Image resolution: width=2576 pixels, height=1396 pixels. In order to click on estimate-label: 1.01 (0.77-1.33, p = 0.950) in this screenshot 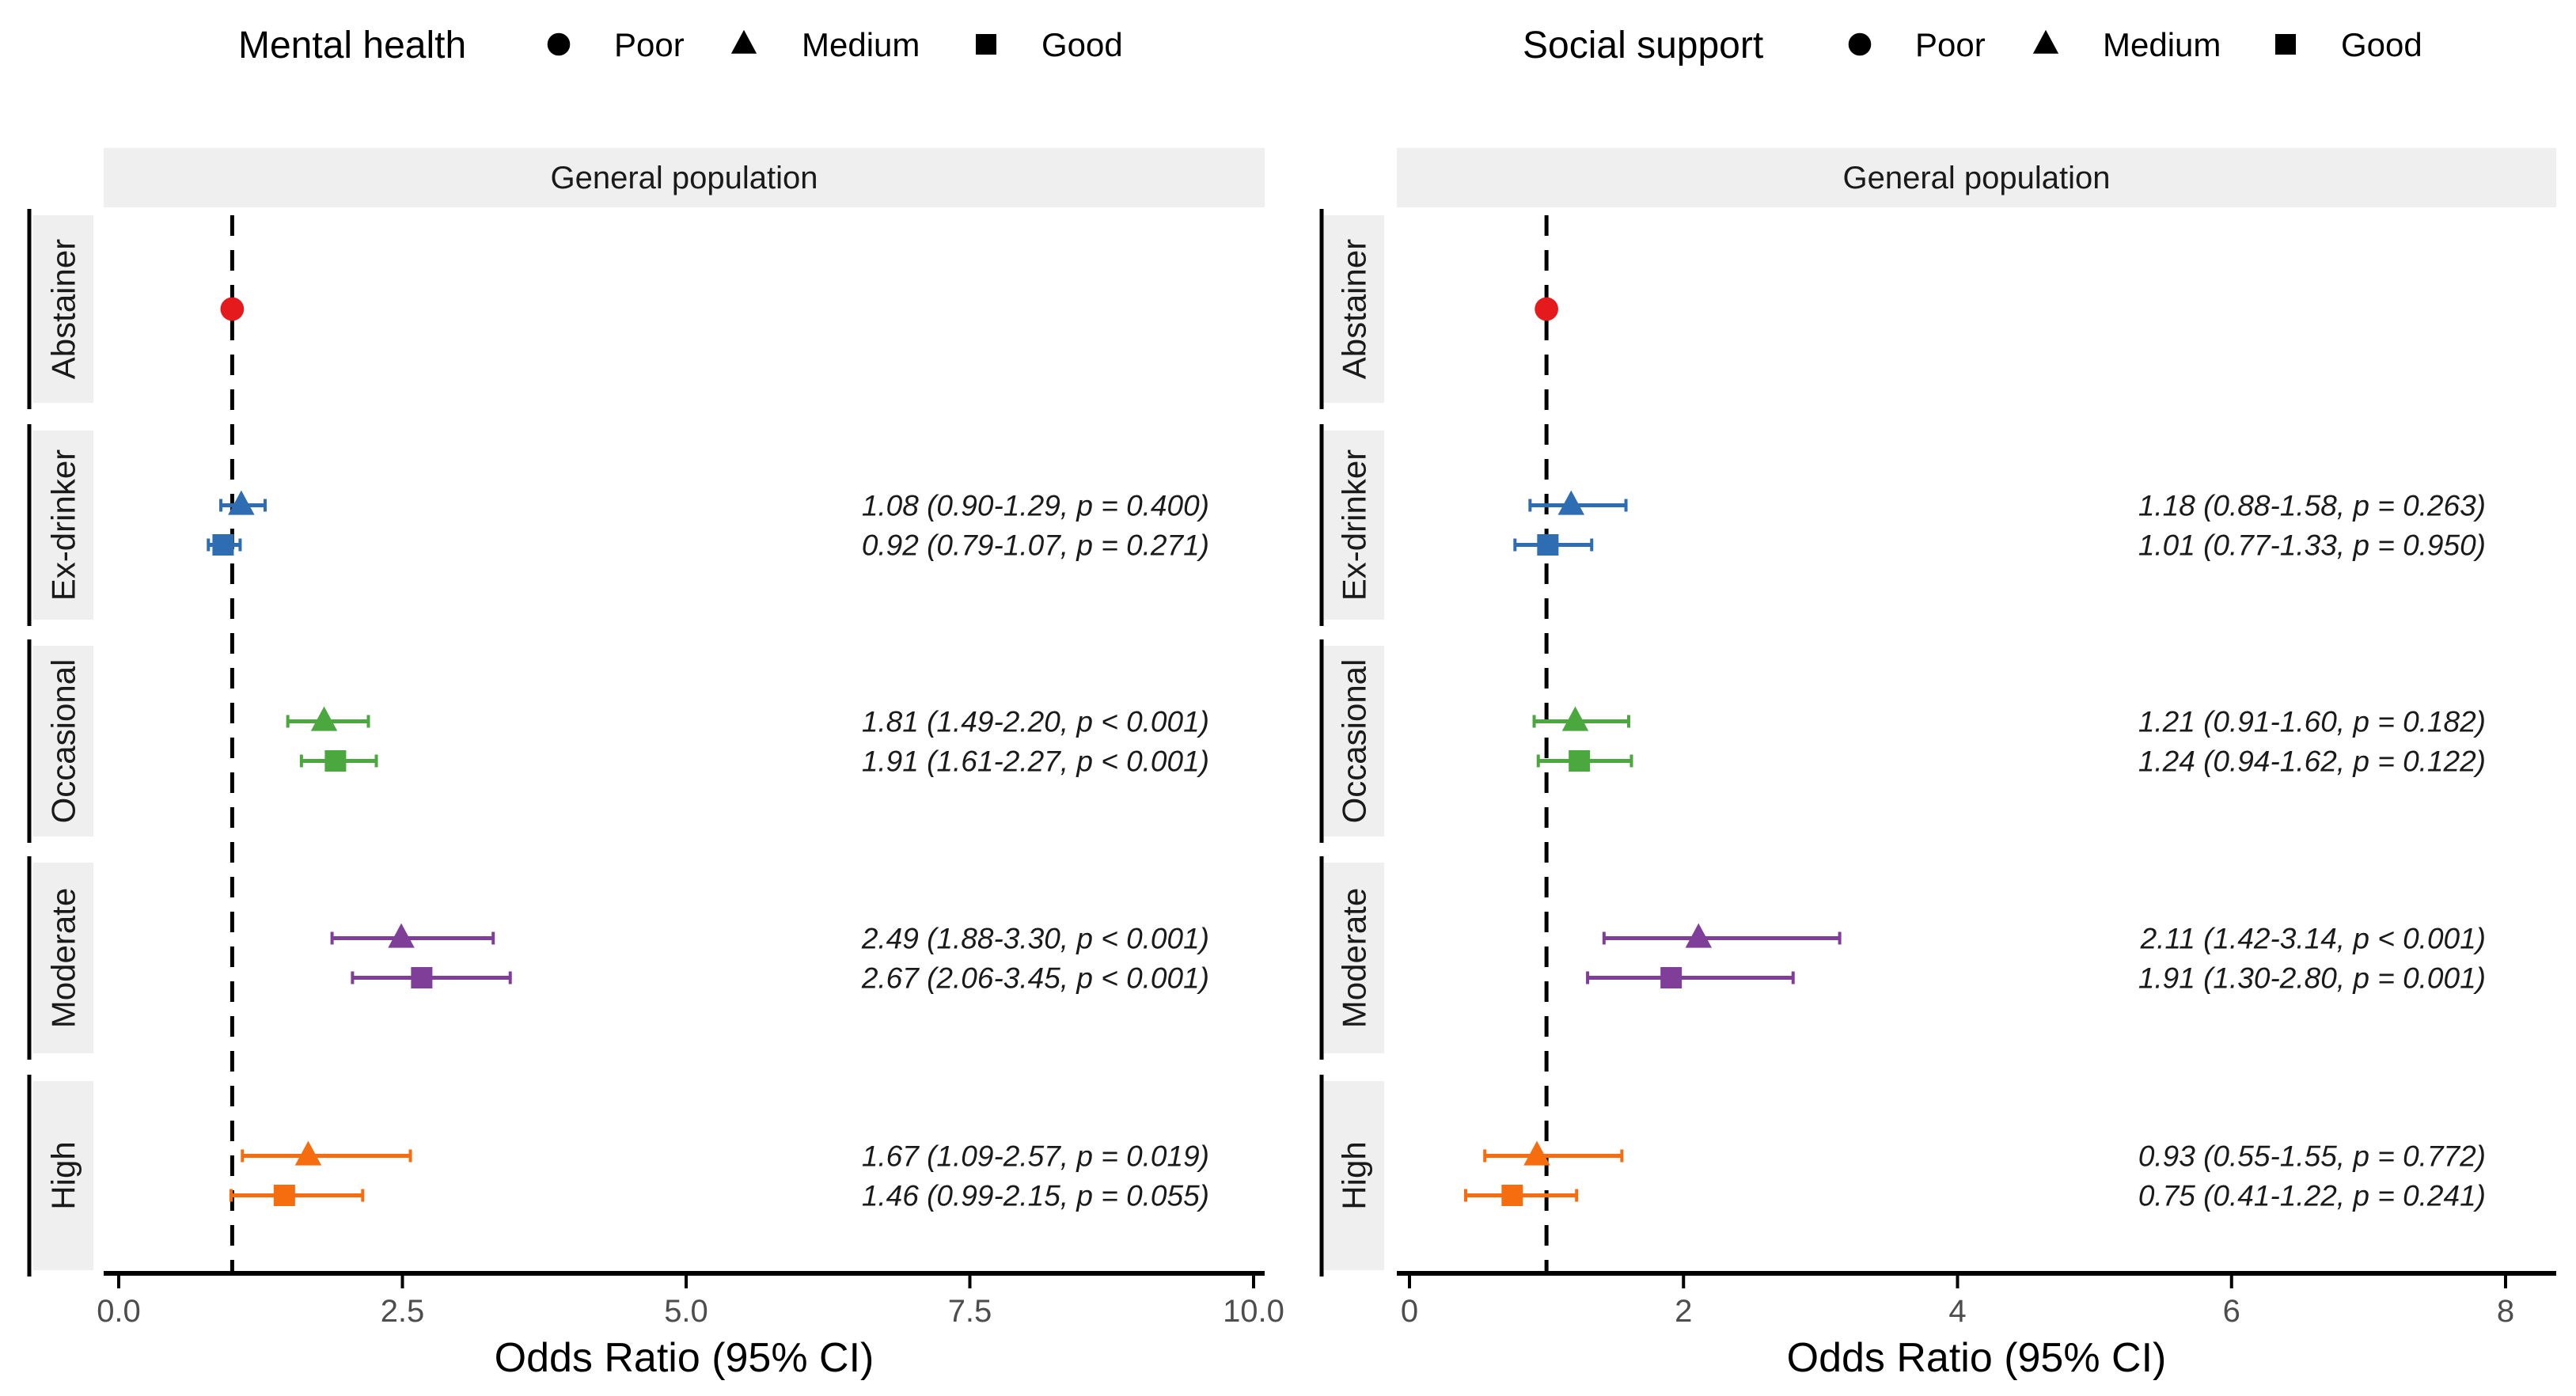, I will do `click(2312, 545)`.